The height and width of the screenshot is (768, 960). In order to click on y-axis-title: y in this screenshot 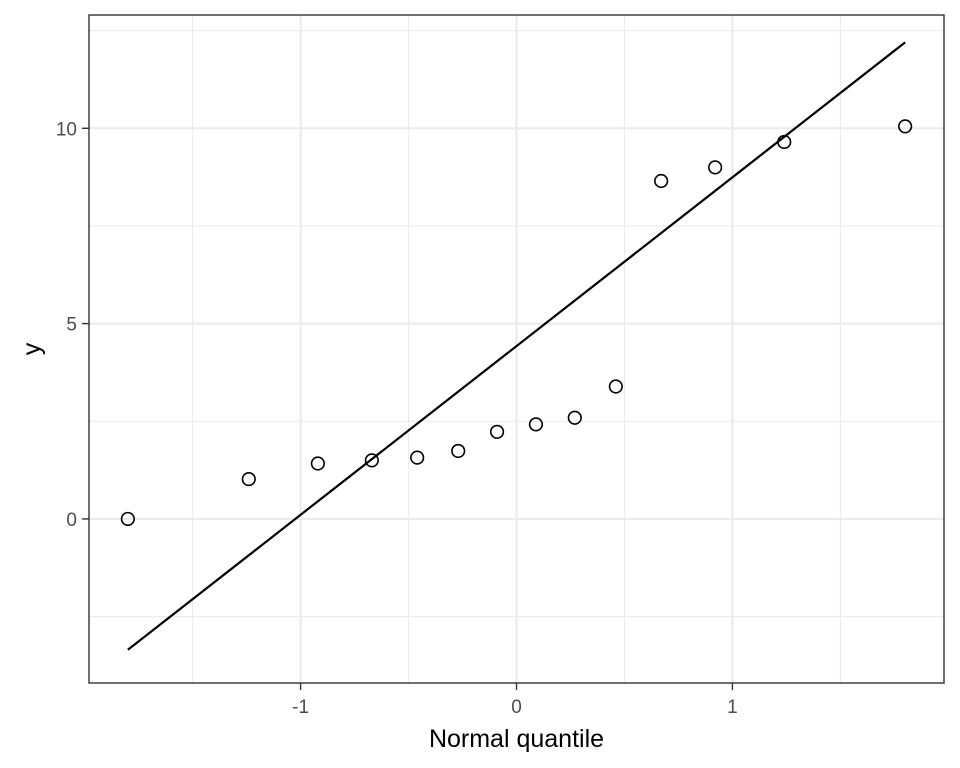, I will do `click(32, 348)`.